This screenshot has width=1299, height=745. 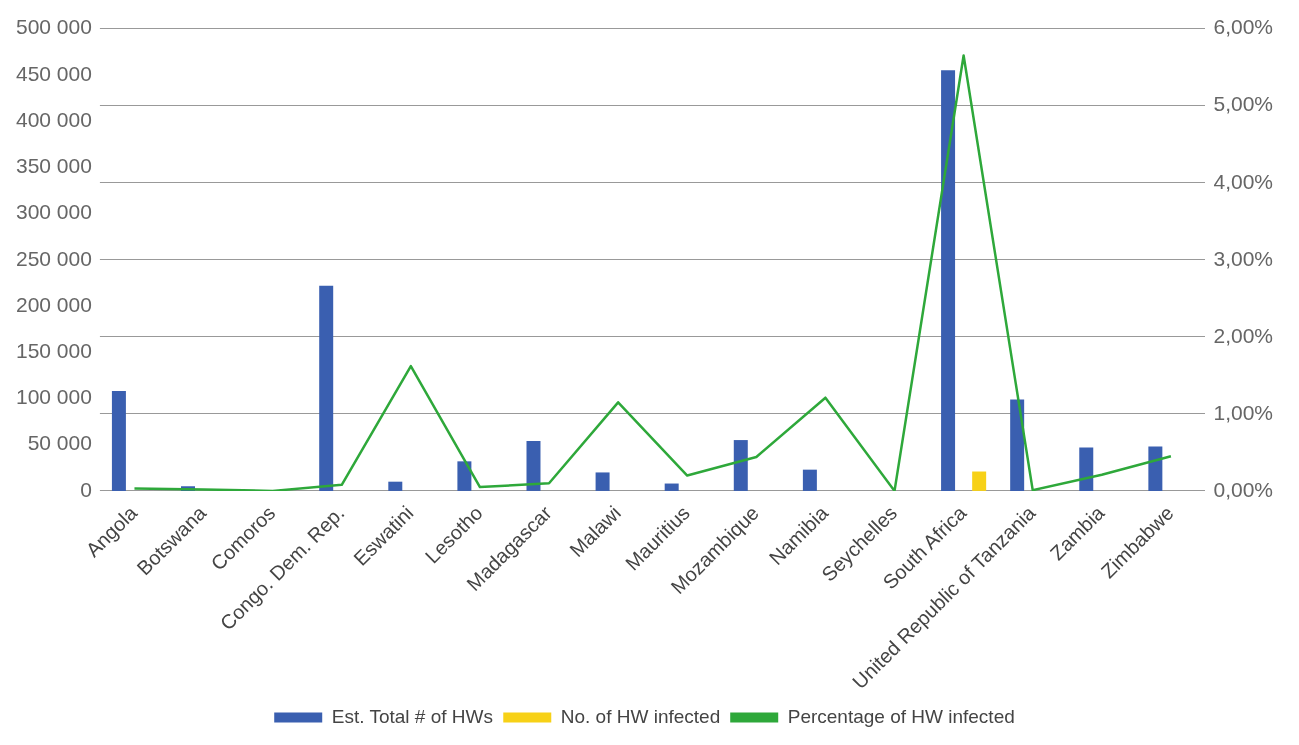 I want to click on y2-tick-label: 5,00%, so click(x=1243, y=104).